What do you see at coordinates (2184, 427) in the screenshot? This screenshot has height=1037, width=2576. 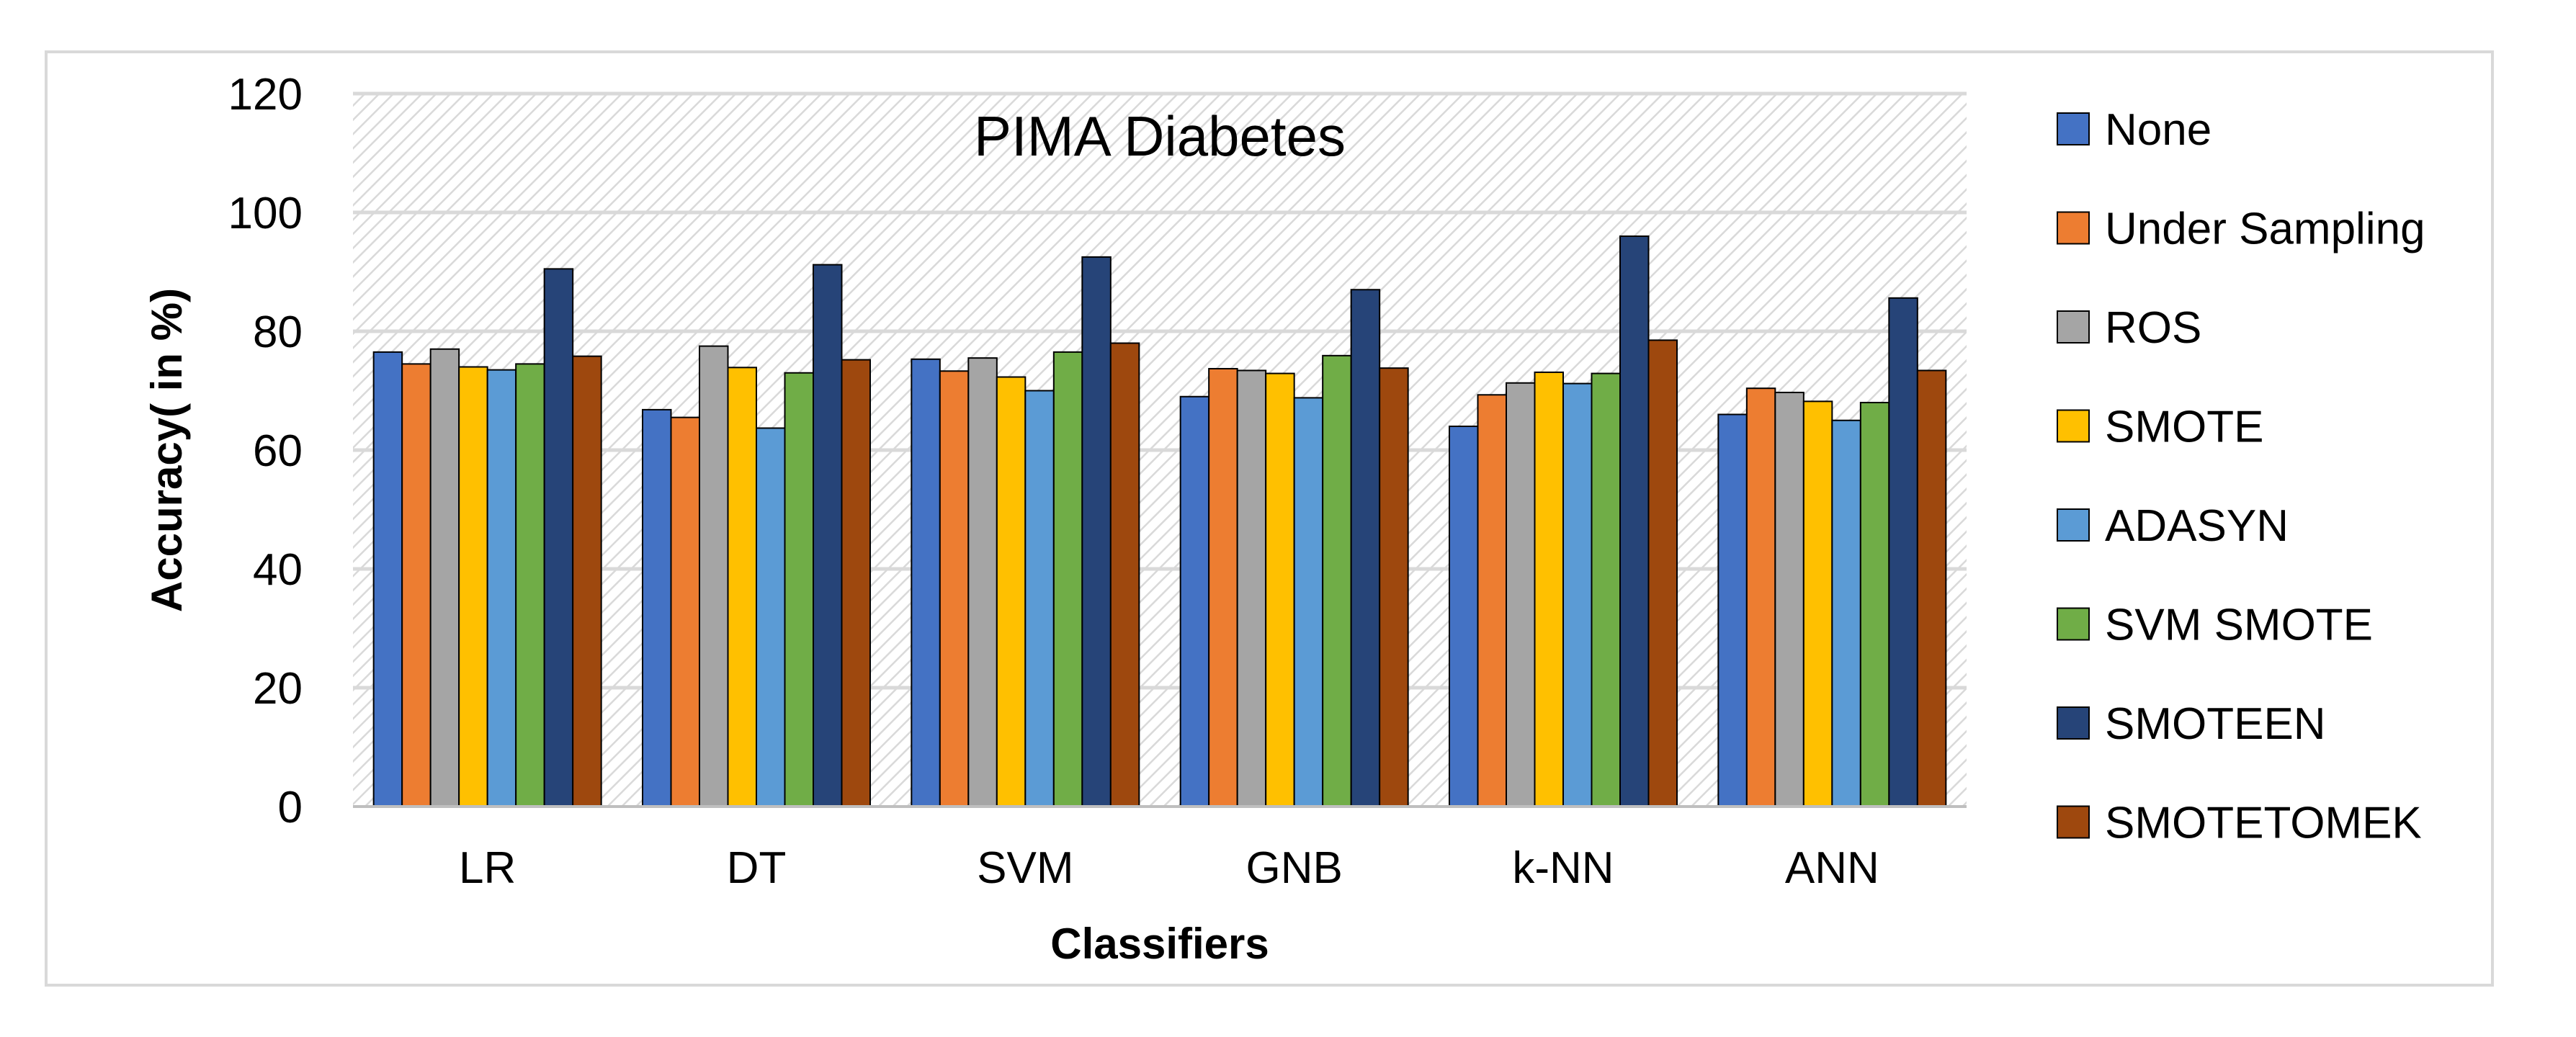 I see `legend-label: SMOTE` at bounding box center [2184, 427].